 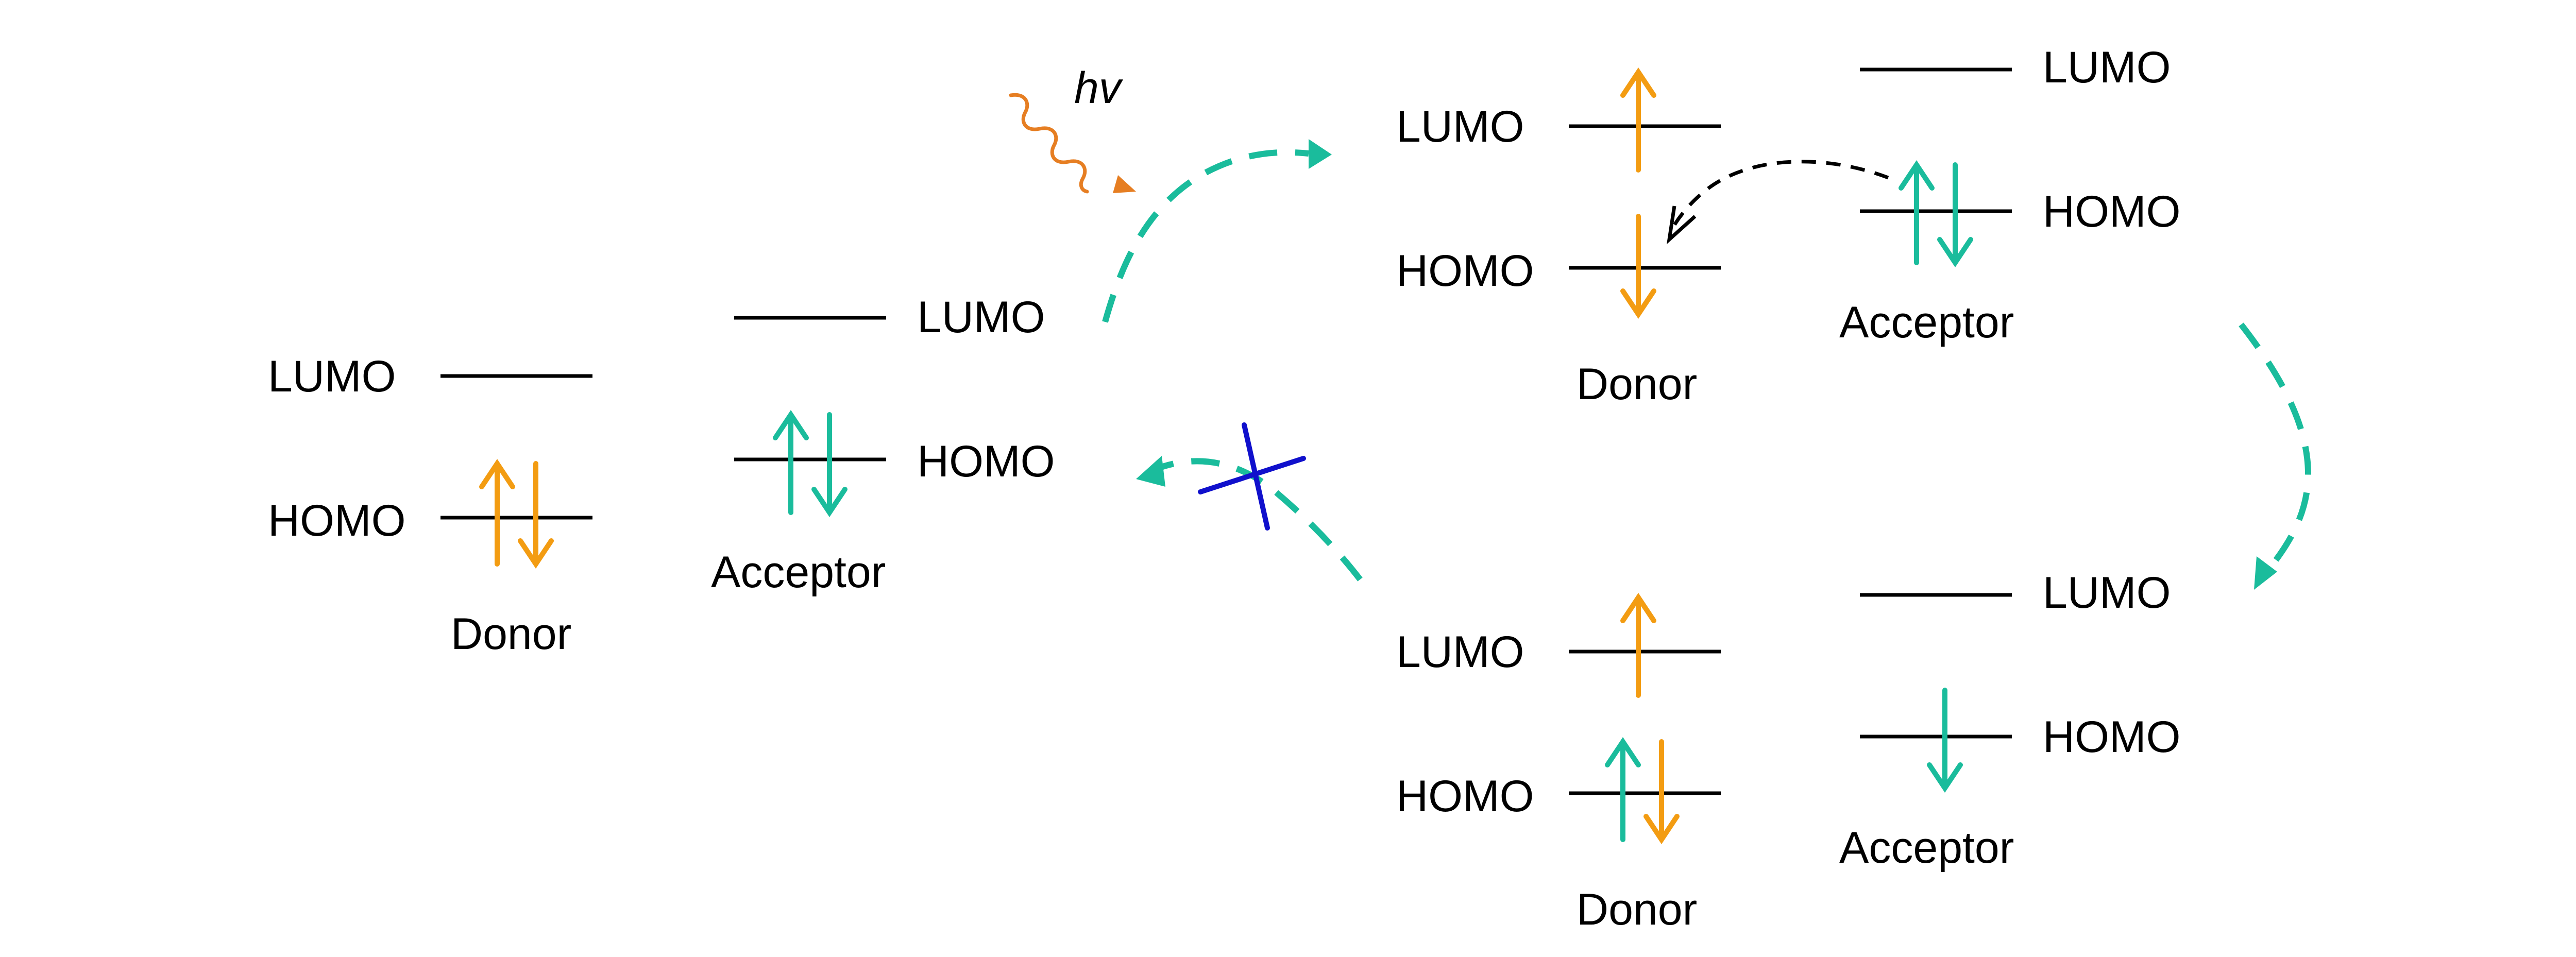 I want to click on photon-icon: hv, so click(x=1072, y=128).